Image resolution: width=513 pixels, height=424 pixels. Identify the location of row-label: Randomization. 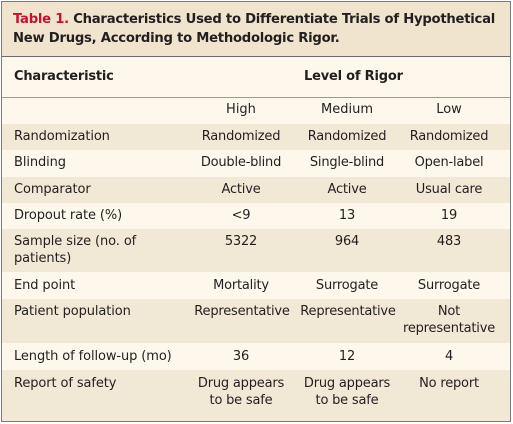
(62, 136).